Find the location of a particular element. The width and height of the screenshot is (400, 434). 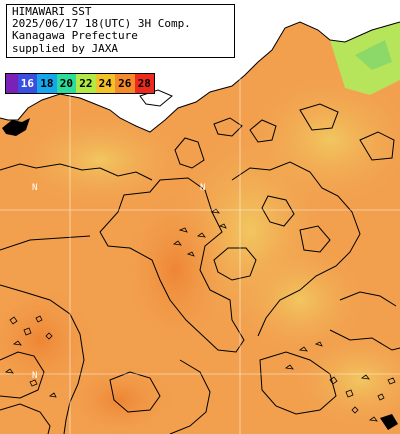

legend-swatch: 18 is located at coordinates (47, 83).